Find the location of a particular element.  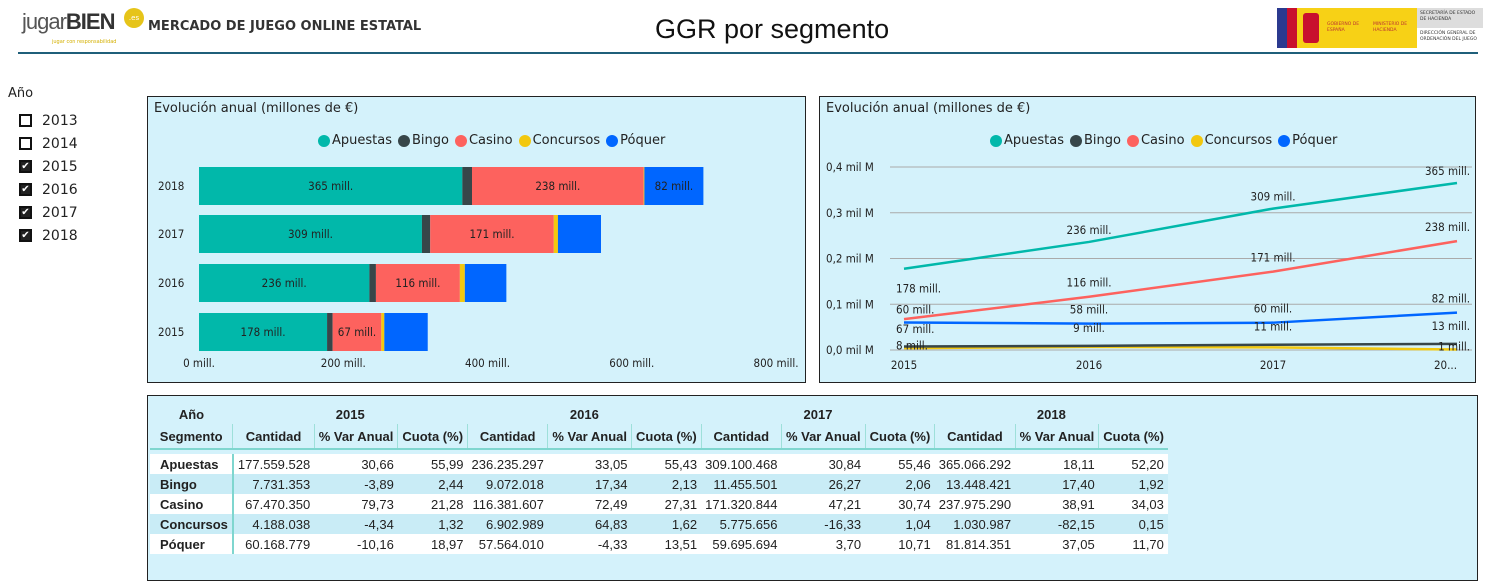

segment-cell: Casino is located at coordinates (192, 504).